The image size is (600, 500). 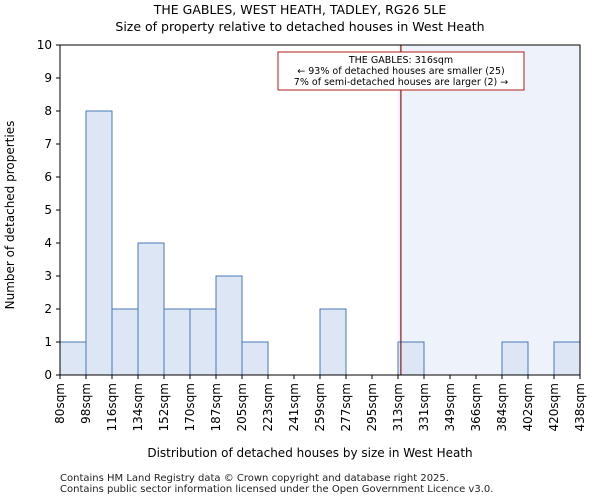 What do you see at coordinates (255, 358) in the screenshot?
I see `bar-205sqm` at bounding box center [255, 358].